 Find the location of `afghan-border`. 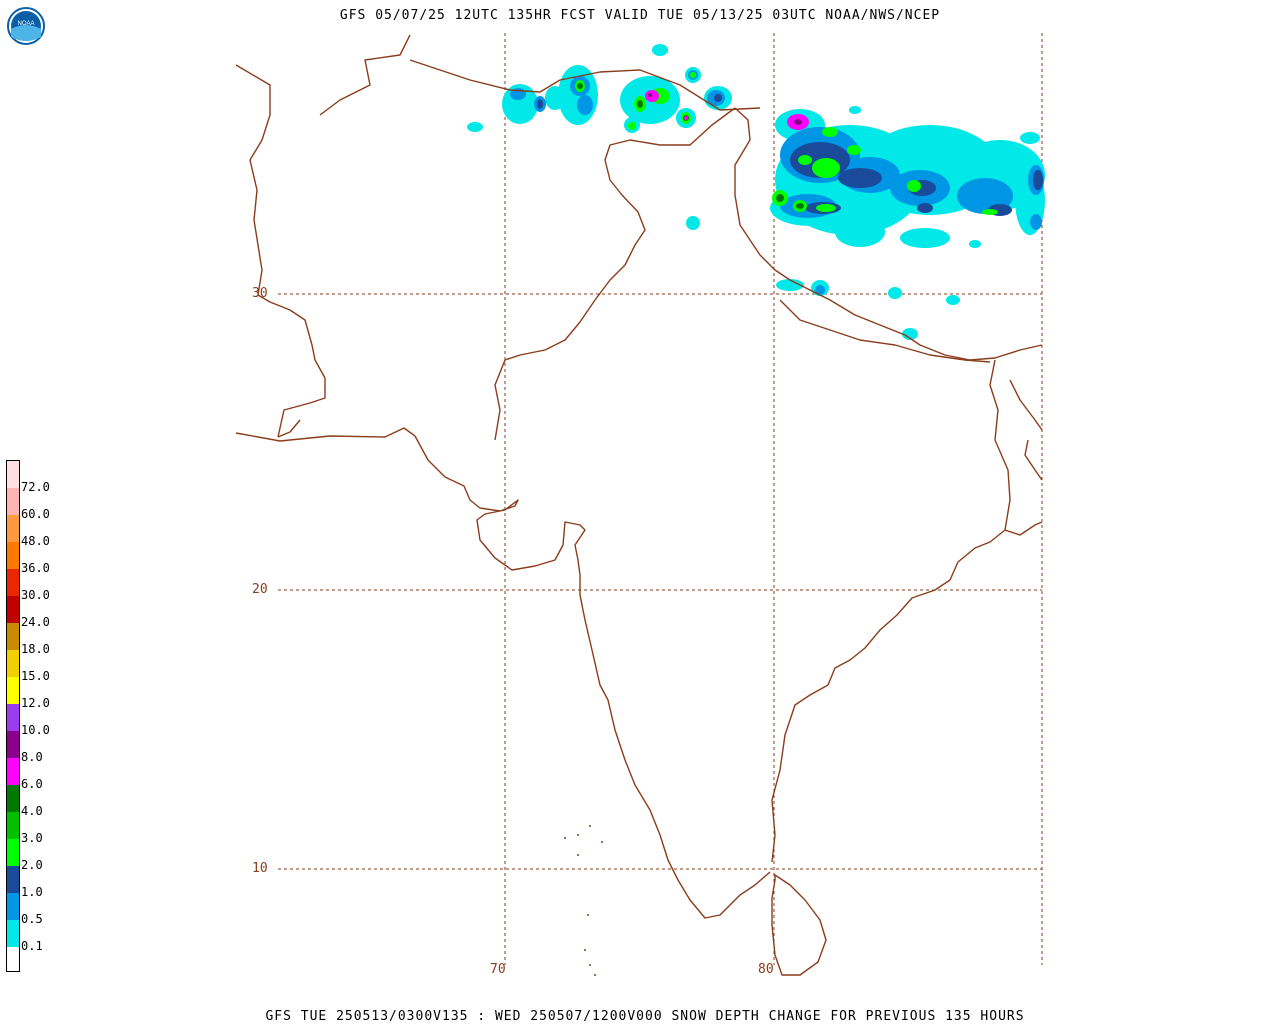

afghan-border is located at coordinates (540, 75).